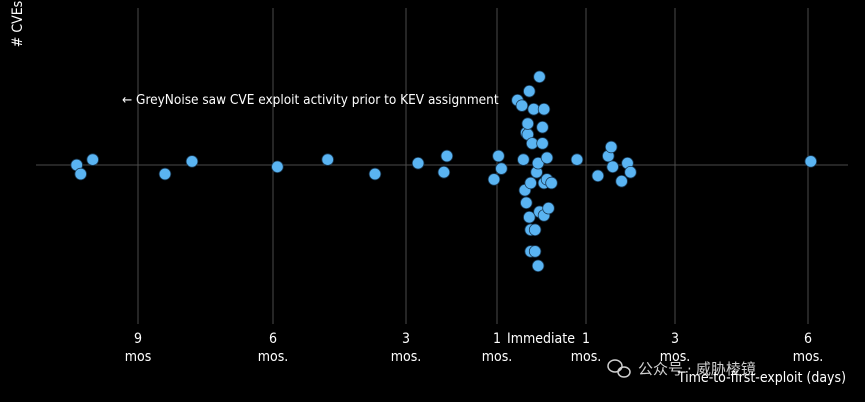  What do you see at coordinates (619, 368) in the screenshot?
I see `wechat-icon` at bounding box center [619, 368].